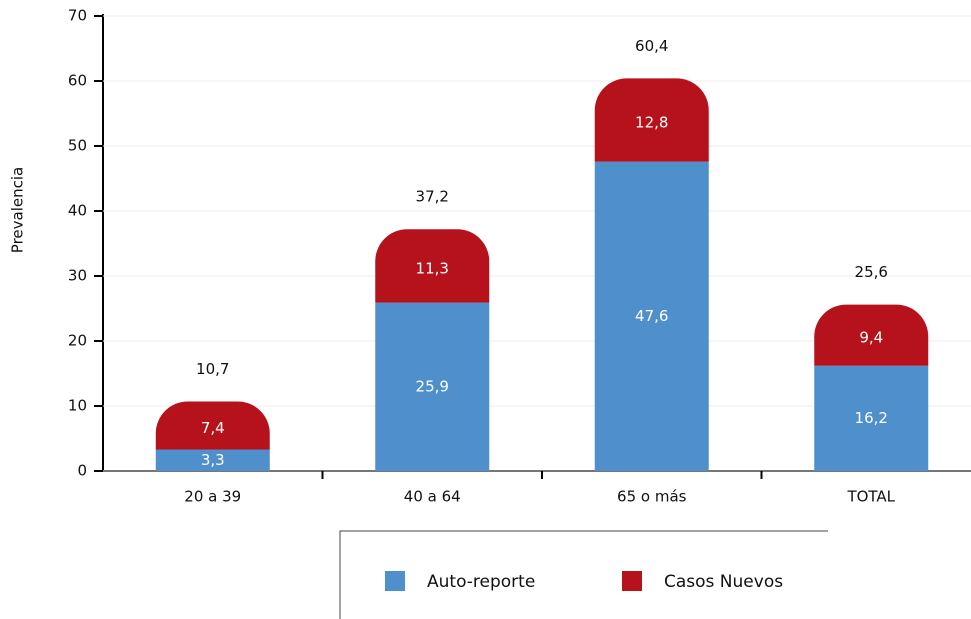  Describe the element at coordinates (432, 197) in the screenshot. I see `total-label: 37,2` at that location.